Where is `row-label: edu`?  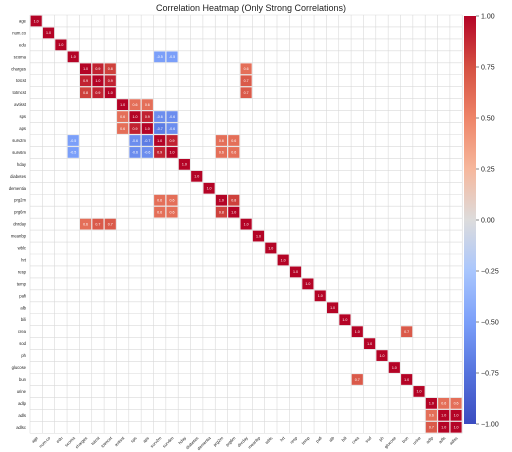 row-label: edu is located at coordinates (23, 44).